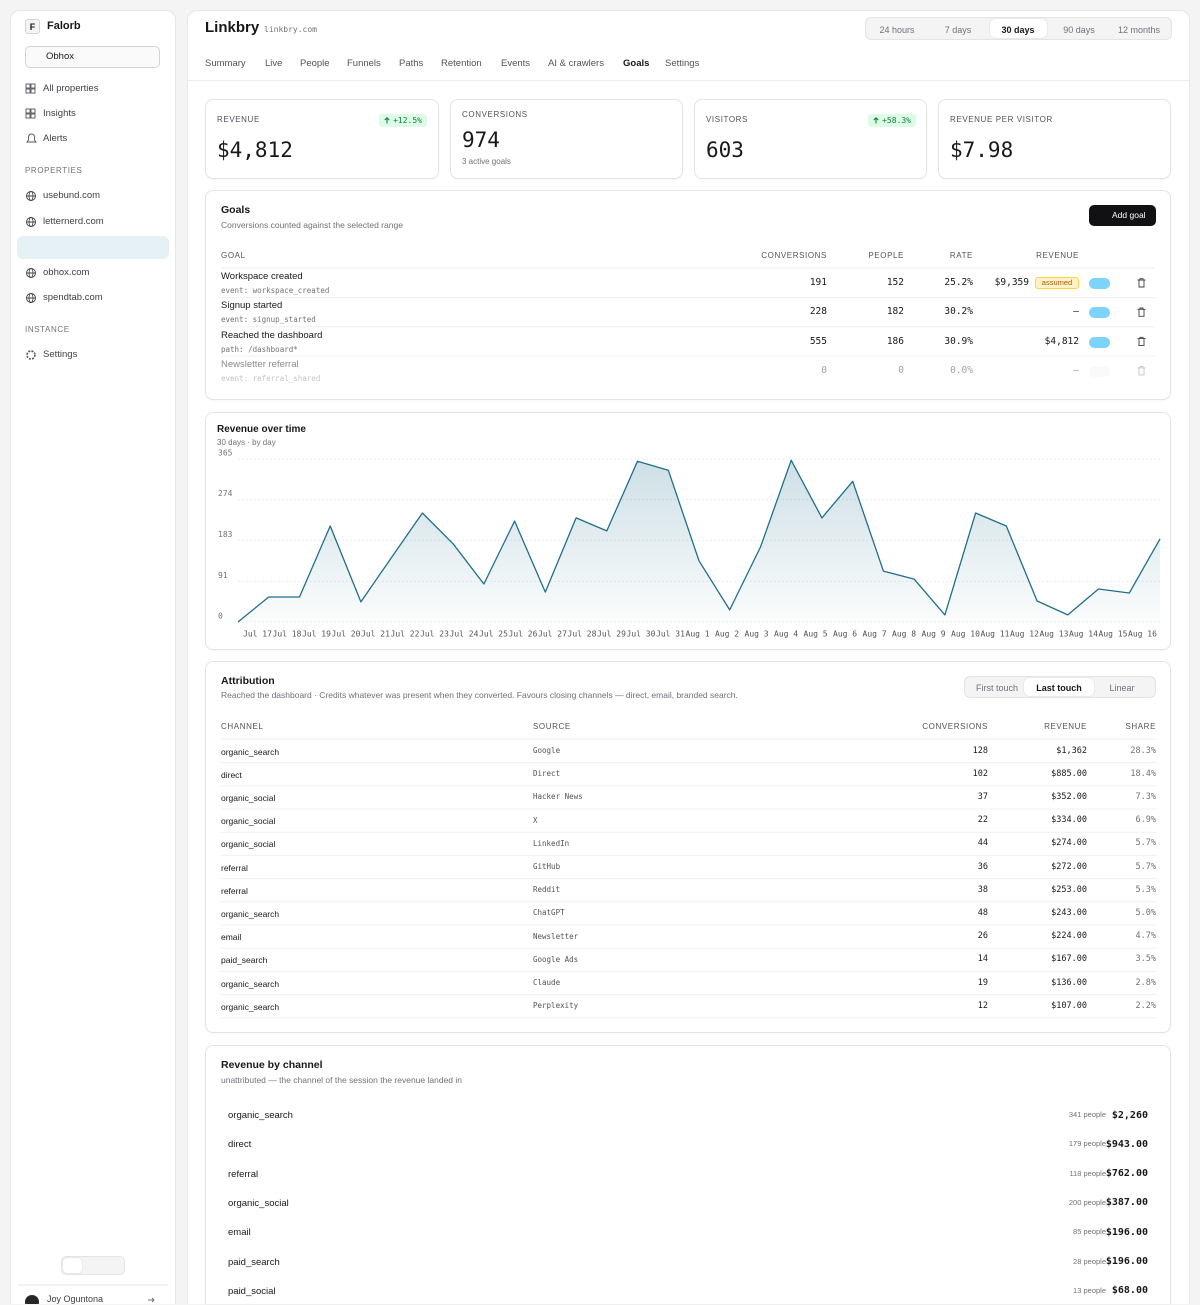  I want to click on nav-tab: Retention, so click(461, 63).